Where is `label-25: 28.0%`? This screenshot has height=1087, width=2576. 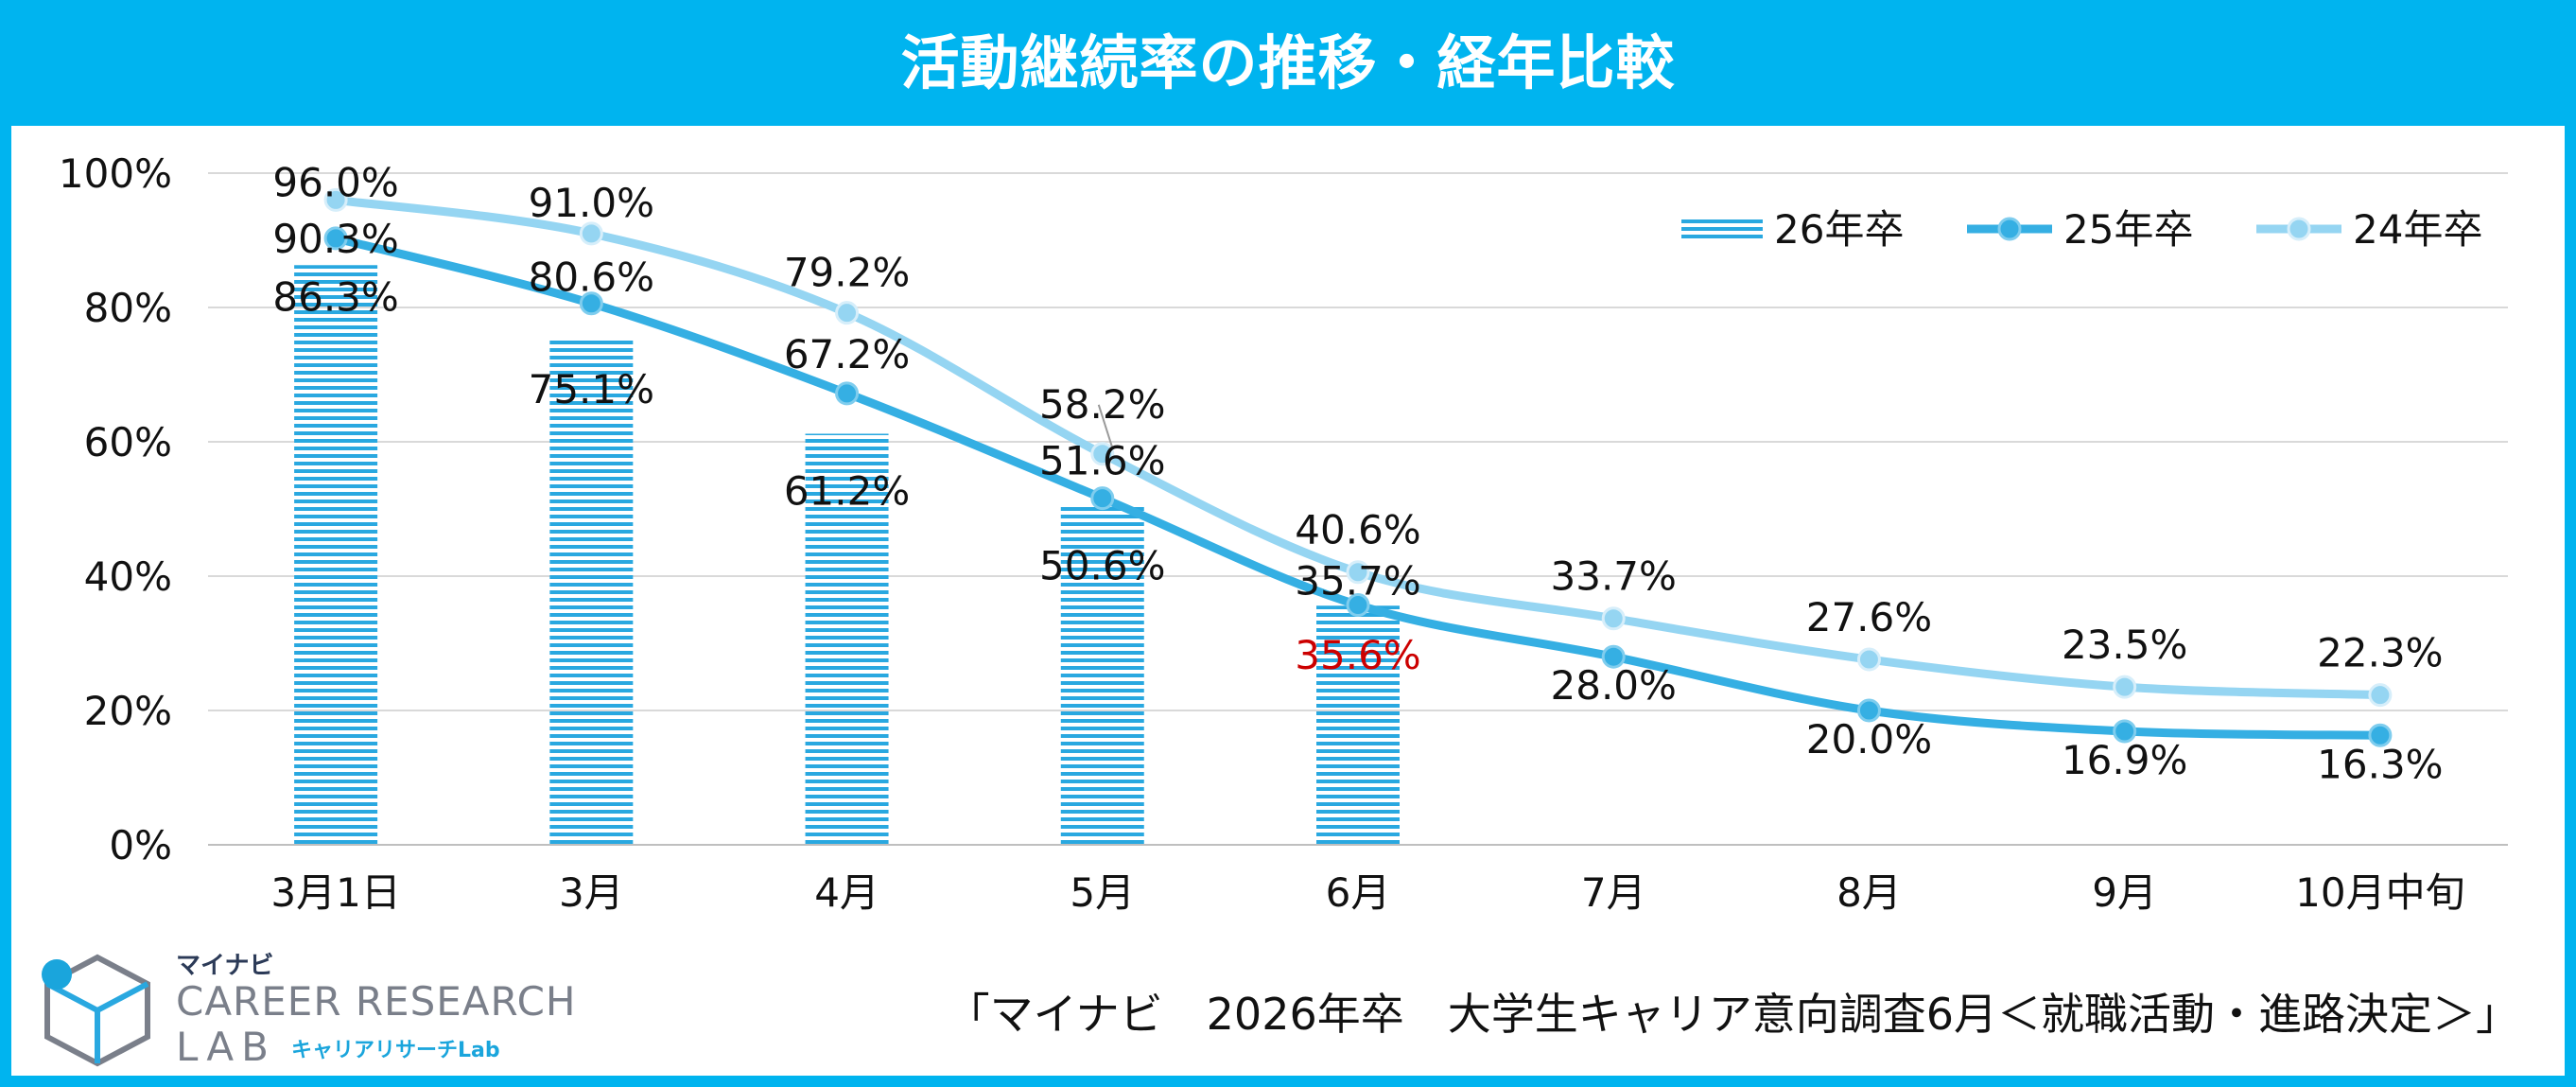
label-25: 28.0% is located at coordinates (1614, 685).